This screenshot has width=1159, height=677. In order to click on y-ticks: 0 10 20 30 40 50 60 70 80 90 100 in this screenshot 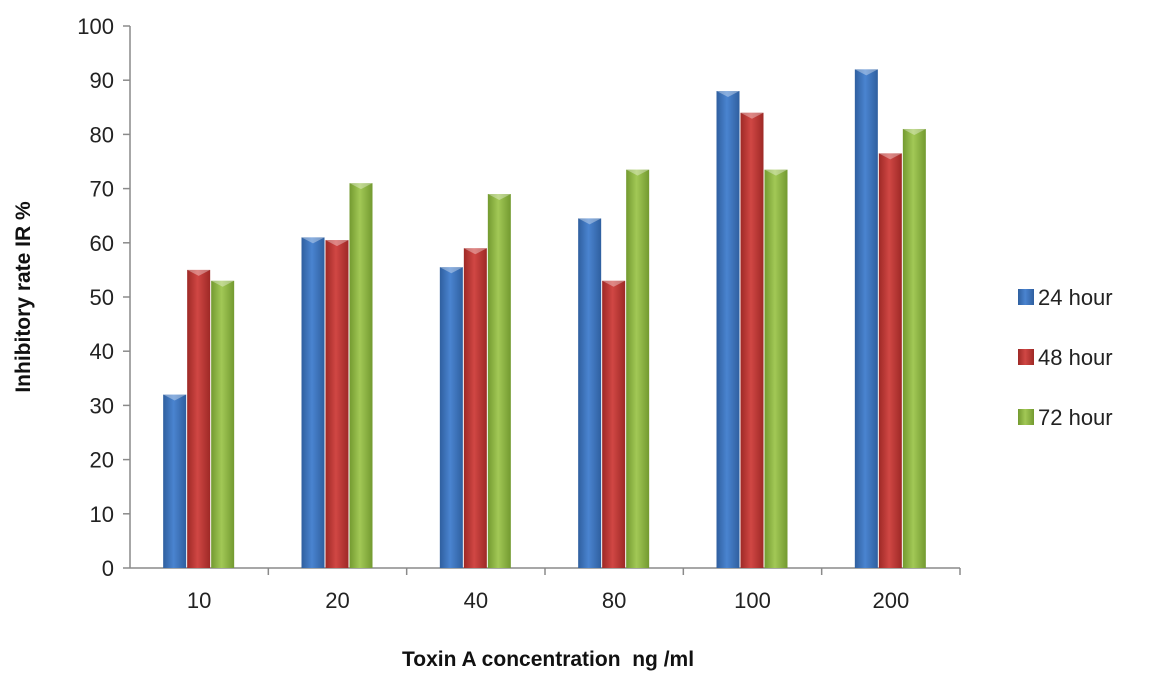, I will do `click(103, 297)`.